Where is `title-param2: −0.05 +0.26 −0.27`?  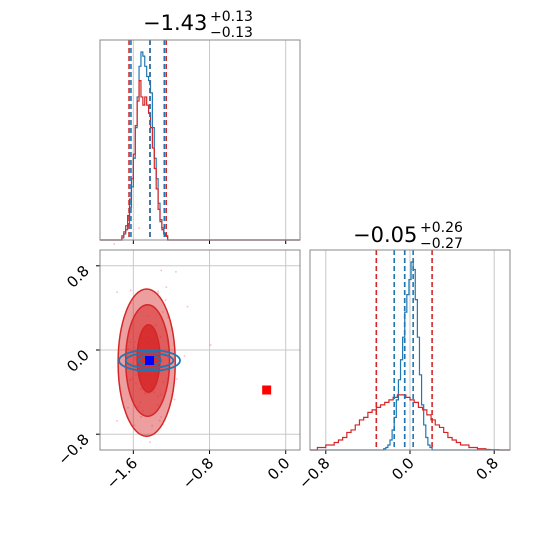 title-param2: −0.05 +0.26 −0.27 is located at coordinates (408, 236).